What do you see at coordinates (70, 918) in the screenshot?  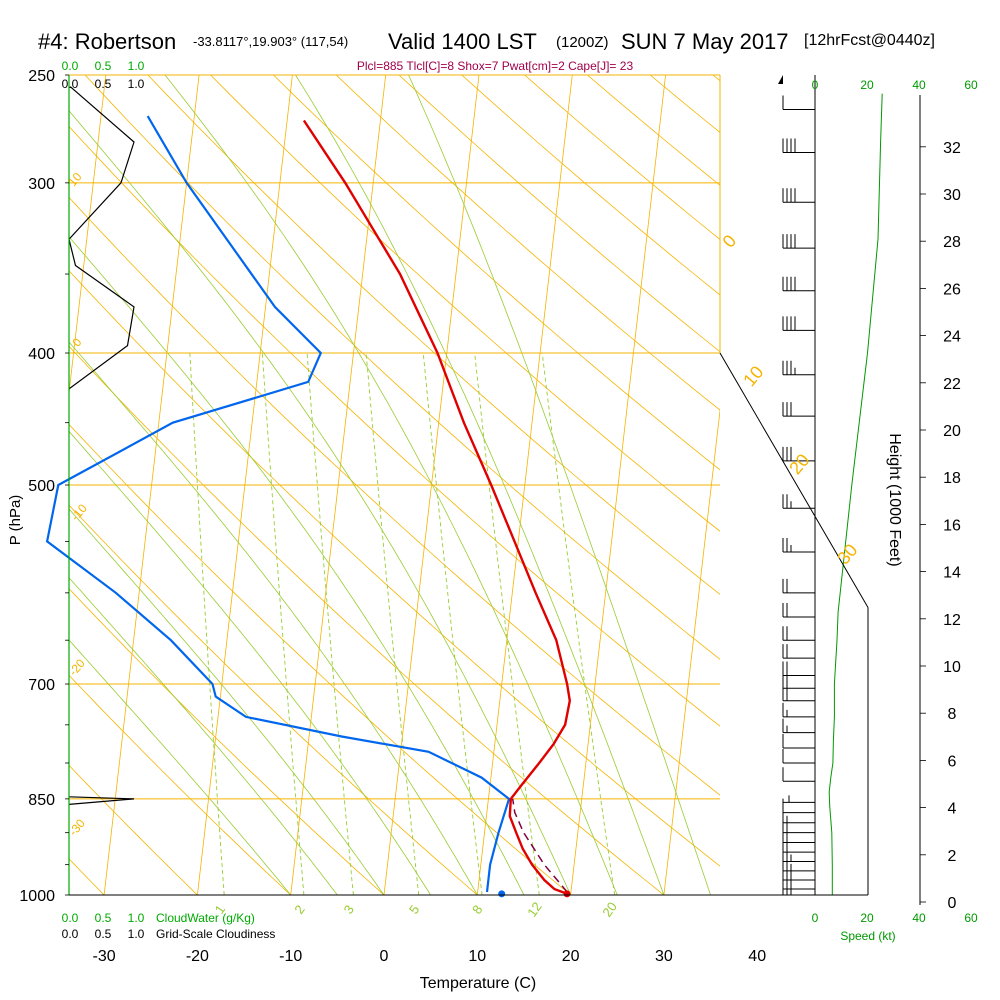 I see `cloudwater-bottom-tick: 0.0` at bounding box center [70, 918].